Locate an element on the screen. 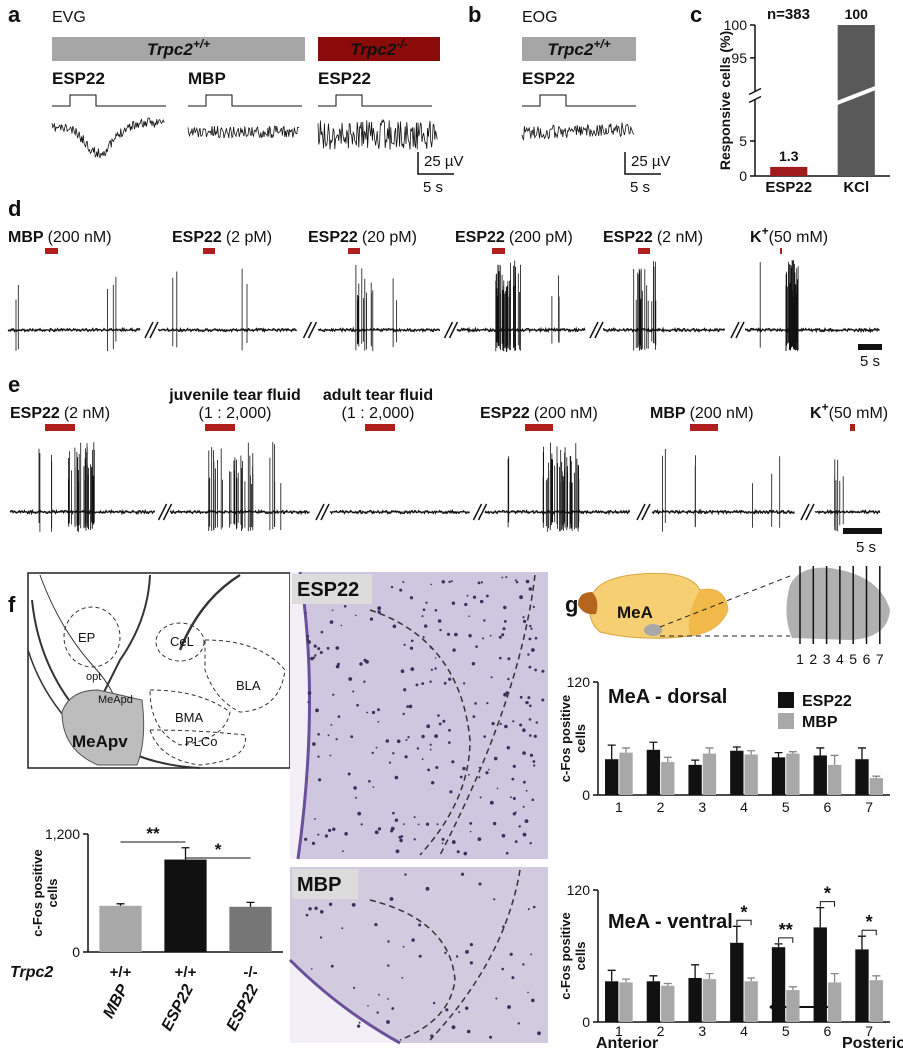  x-tick-label: 6 is located at coordinates (828, 1031).